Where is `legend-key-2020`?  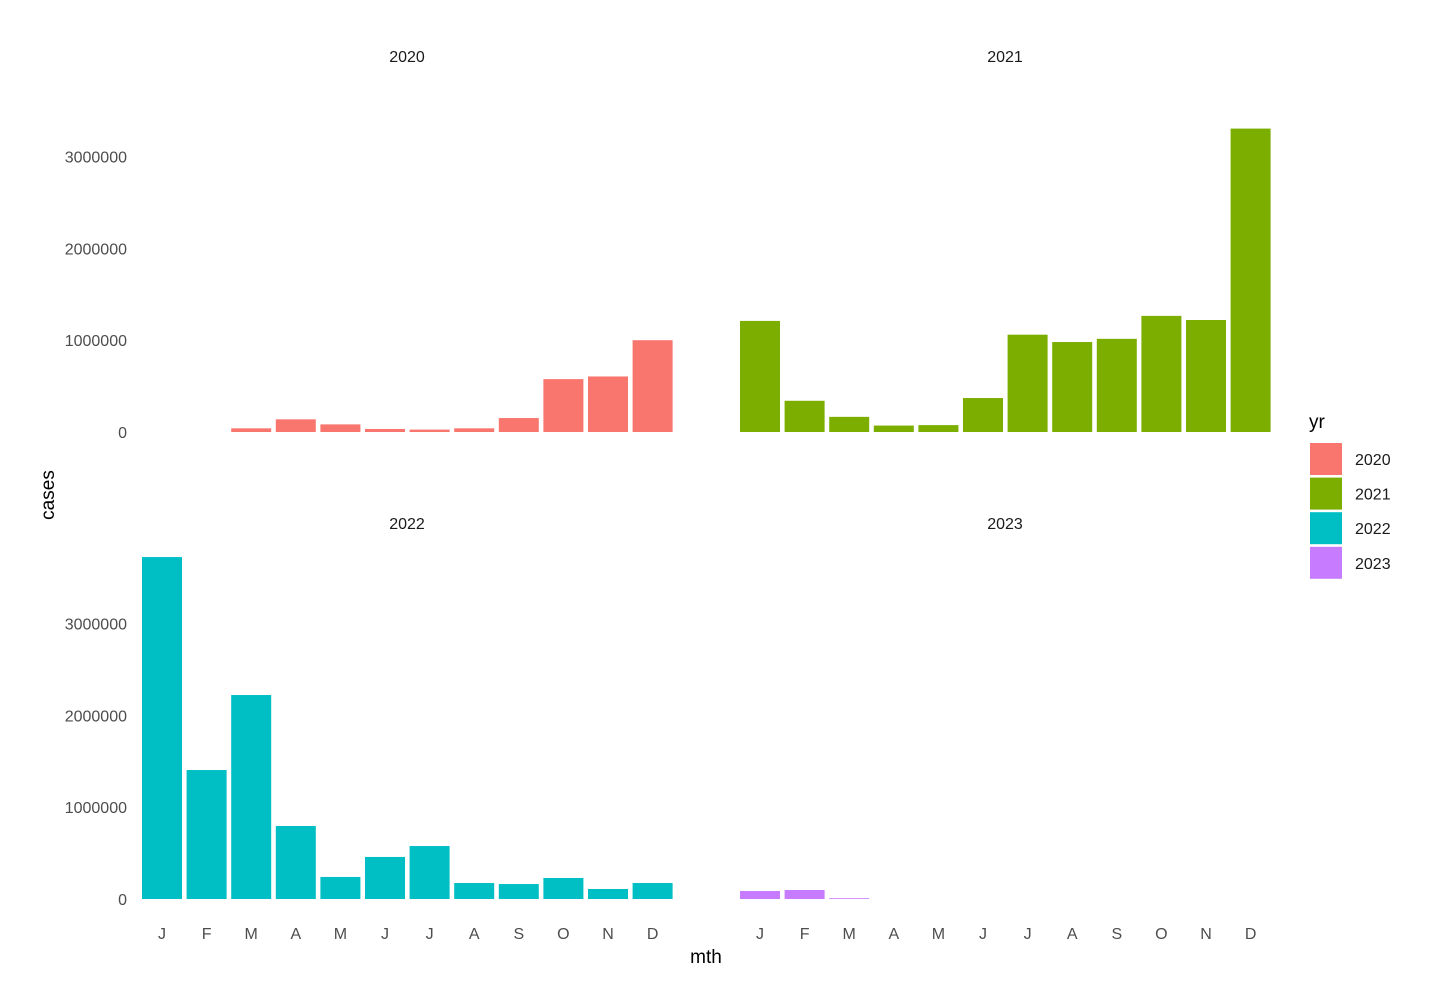
legend-key-2020 is located at coordinates (1326, 459).